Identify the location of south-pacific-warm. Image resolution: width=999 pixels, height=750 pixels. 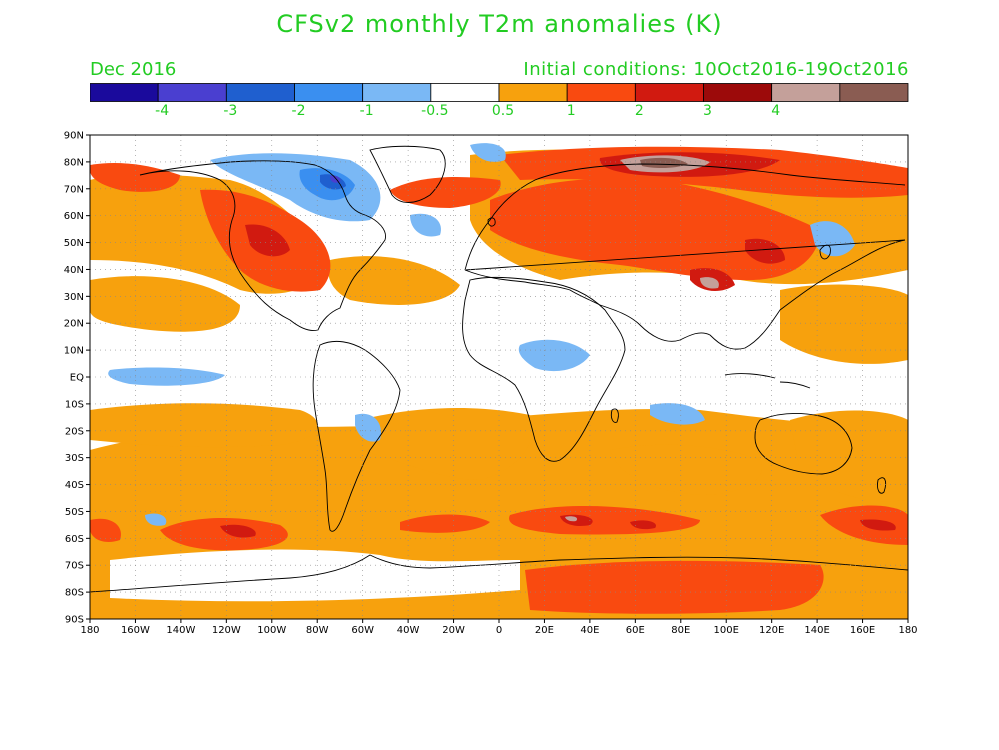
(204, 425).